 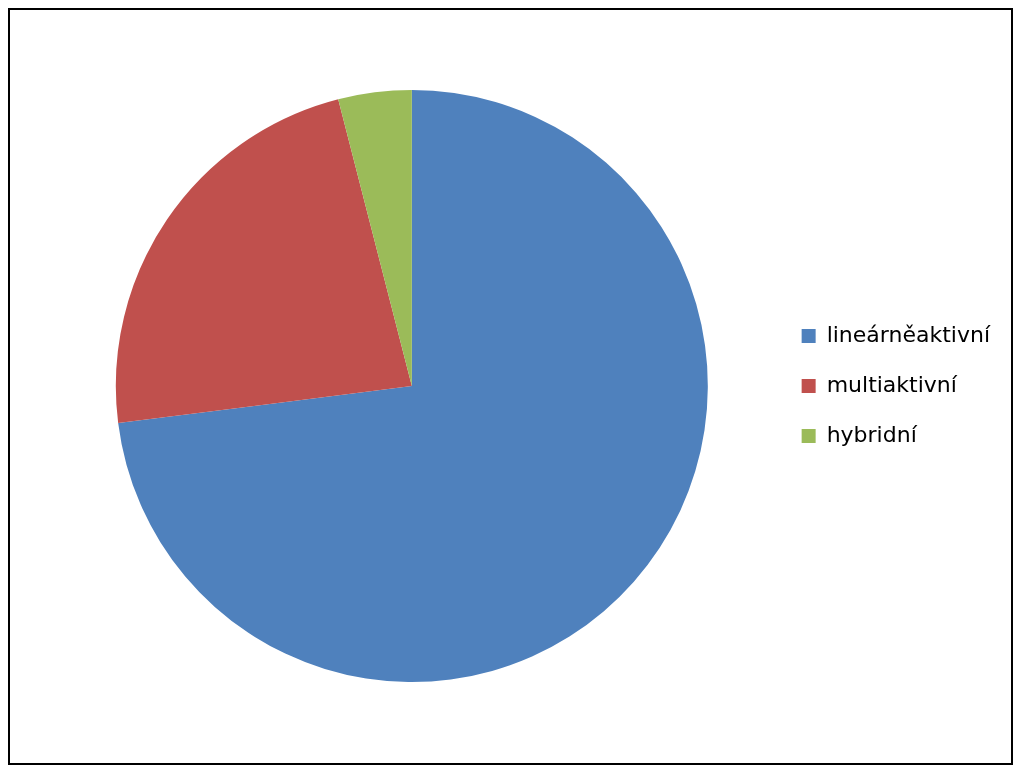 I want to click on legend-label: hybridní, so click(x=872, y=434).